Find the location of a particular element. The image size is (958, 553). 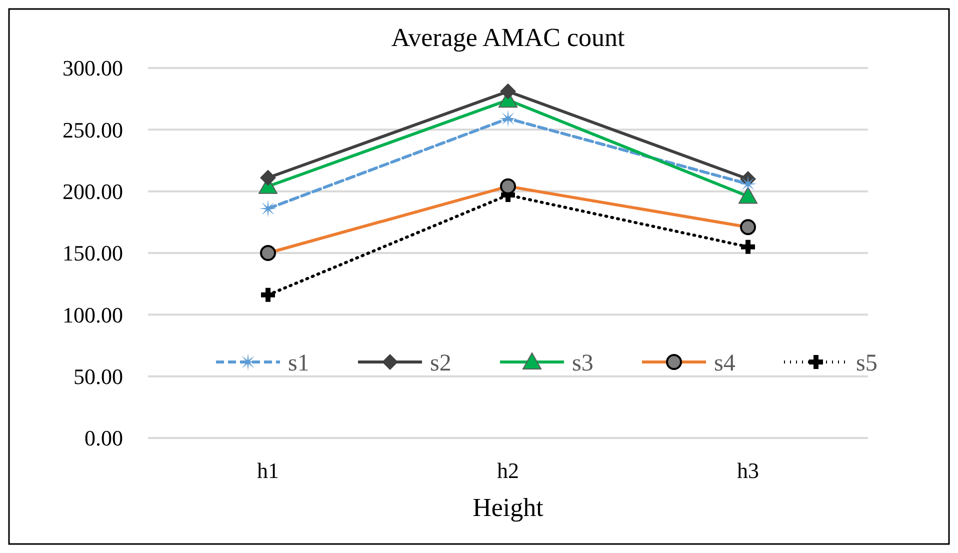

y-tick-label: 100.00 is located at coordinates (92, 315).